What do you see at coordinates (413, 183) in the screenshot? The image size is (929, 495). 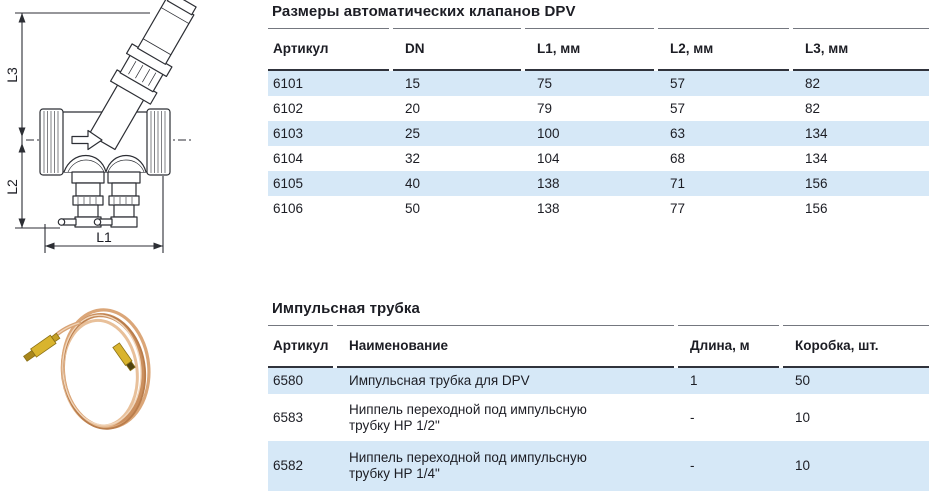 I see `cell-dn: 40` at bounding box center [413, 183].